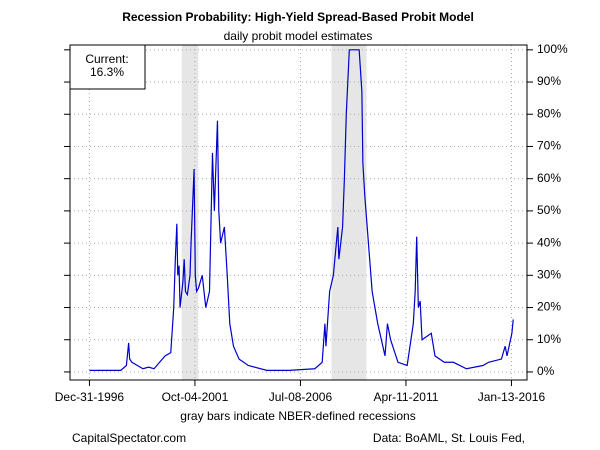 This screenshot has width=600, height=450. I want to click on x-tick-label: Jul-08-2006, so click(301, 397).